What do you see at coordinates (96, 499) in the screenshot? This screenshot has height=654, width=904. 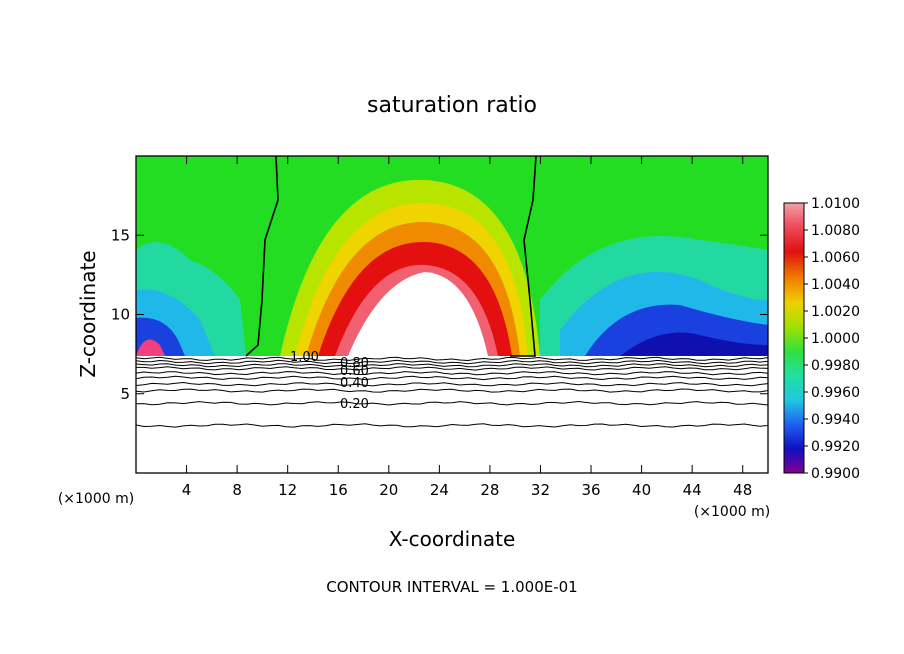 I see `x-unit-left: (×1000 m)` at bounding box center [96, 499].